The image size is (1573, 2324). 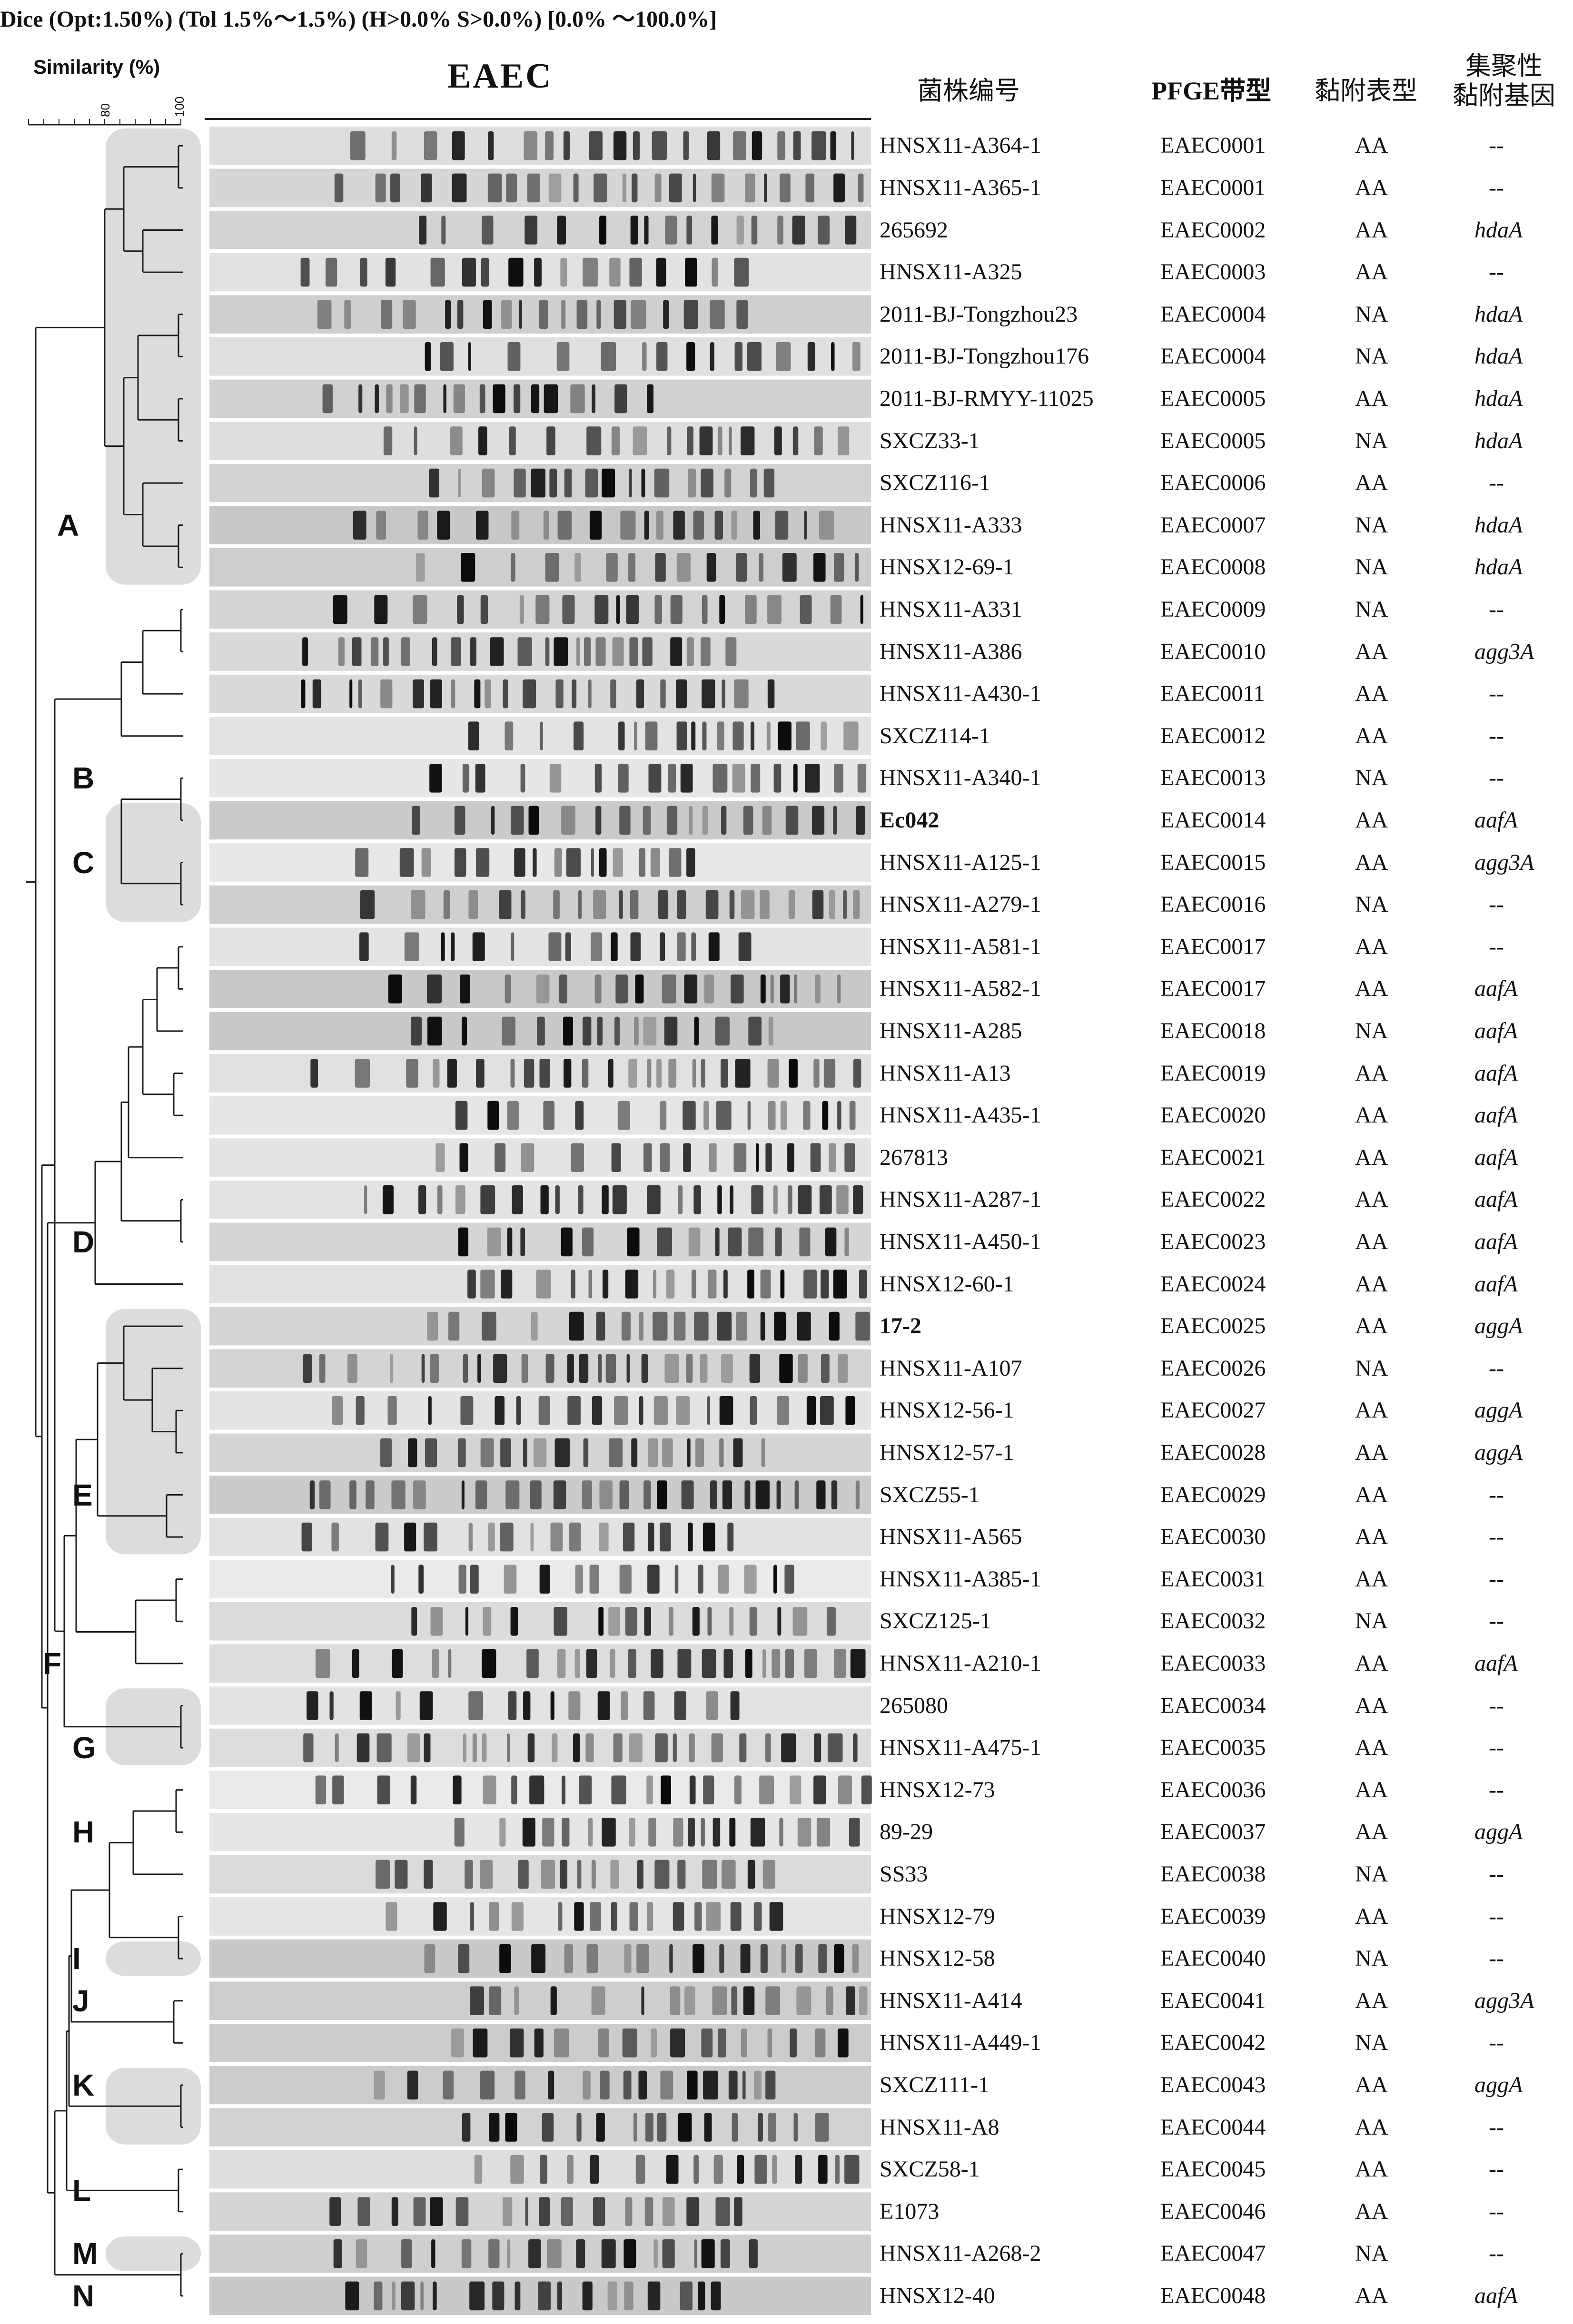 What do you see at coordinates (1213, 778) in the screenshot?
I see `pfge-pattern: EAEC0013` at bounding box center [1213, 778].